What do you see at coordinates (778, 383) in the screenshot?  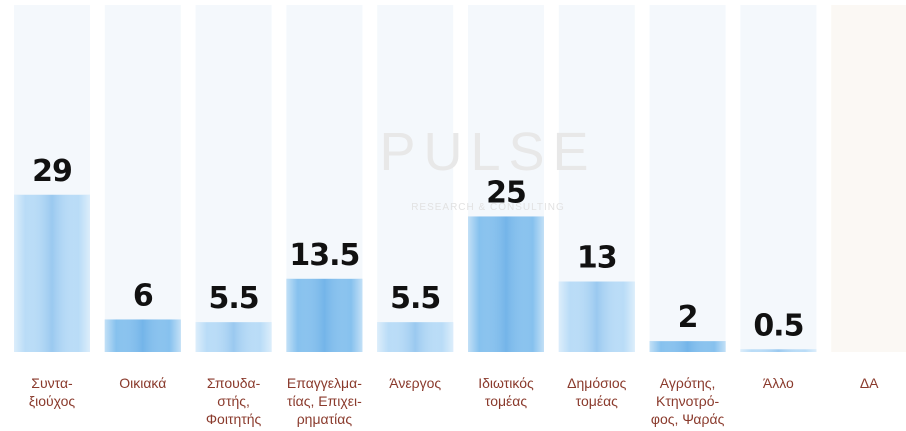 I see `x-tick-label: Άλλο` at bounding box center [778, 383].